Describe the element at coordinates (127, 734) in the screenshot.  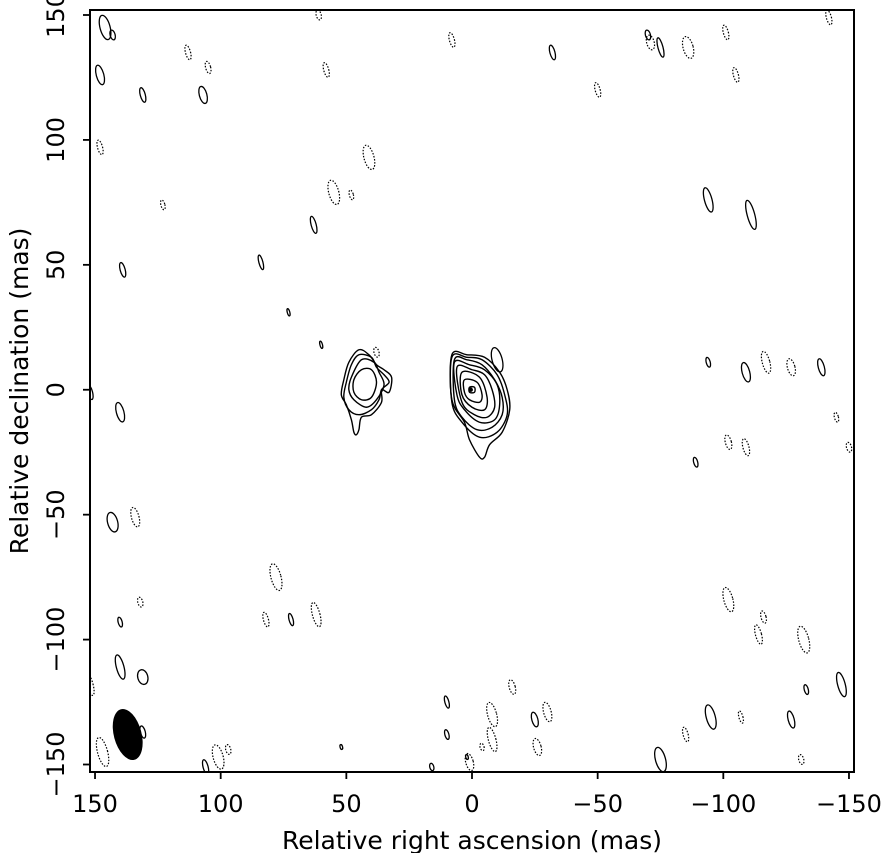
I see `beam-ellipse` at that location.